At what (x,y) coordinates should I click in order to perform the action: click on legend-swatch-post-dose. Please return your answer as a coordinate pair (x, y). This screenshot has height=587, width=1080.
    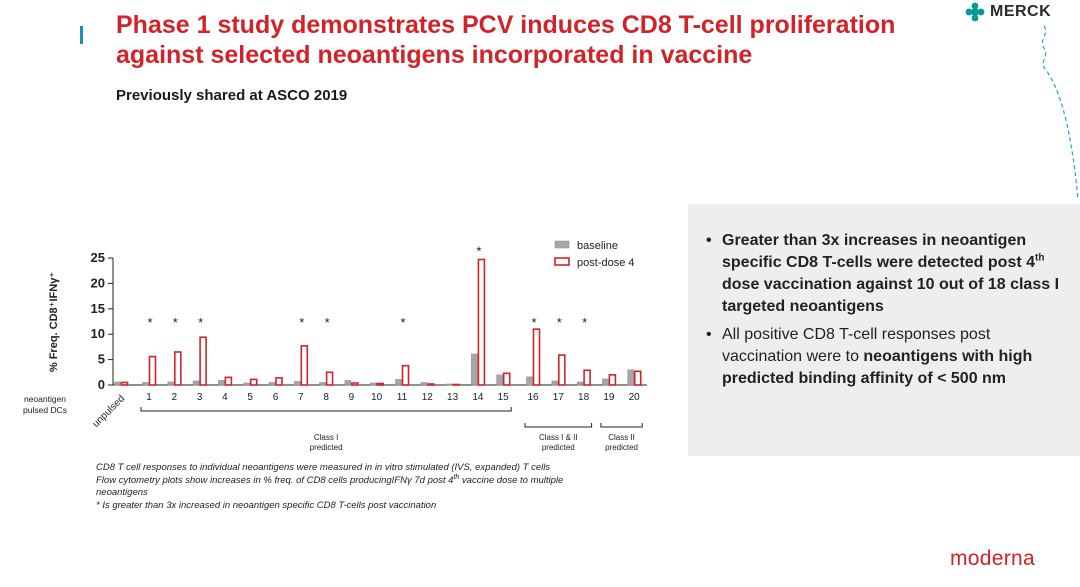
    Looking at the image, I should click on (562, 261).